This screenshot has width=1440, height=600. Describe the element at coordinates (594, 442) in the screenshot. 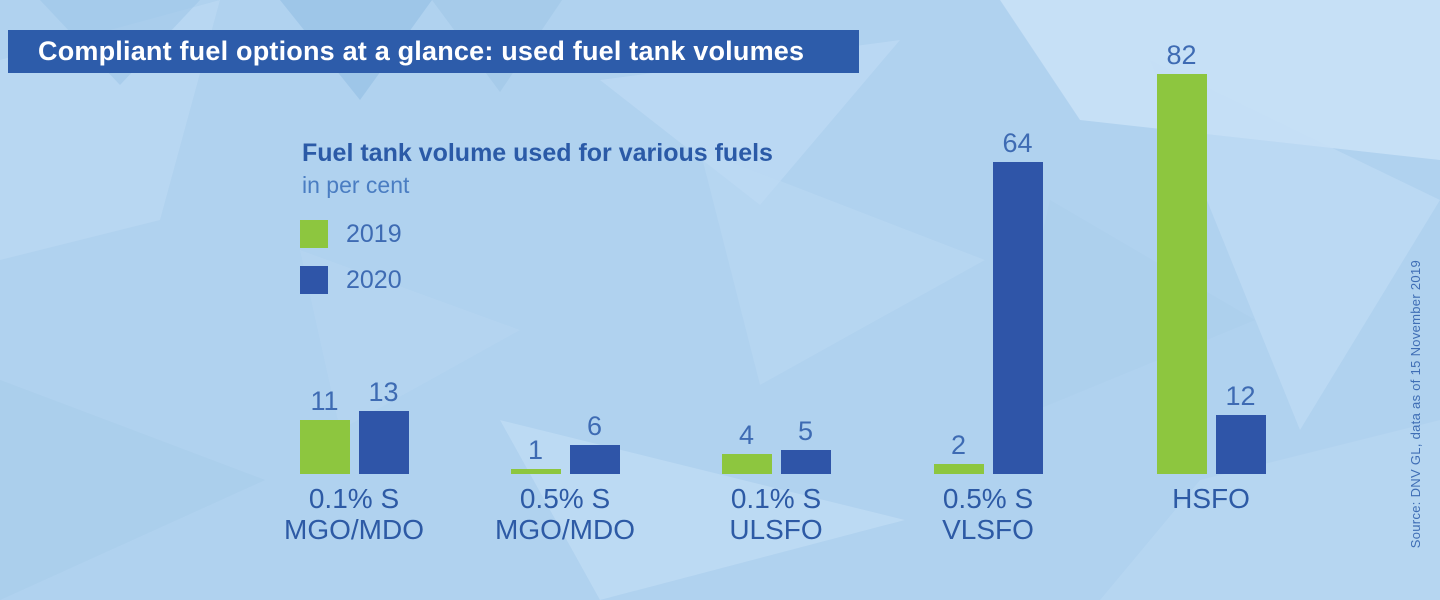

I see `bar-with-value: 6` at that location.